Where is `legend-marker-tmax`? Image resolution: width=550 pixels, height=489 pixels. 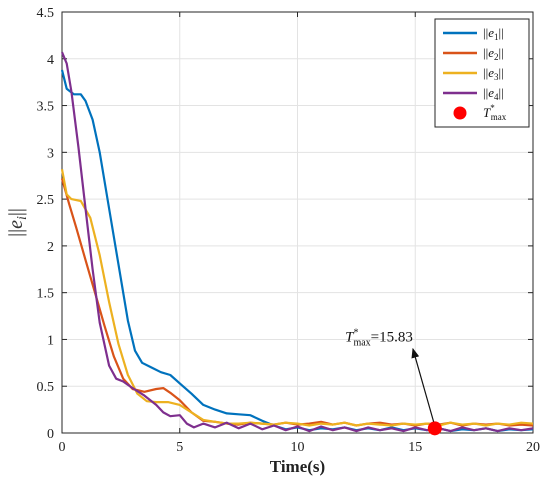 legend-marker-tmax is located at coordinates (460, 113).